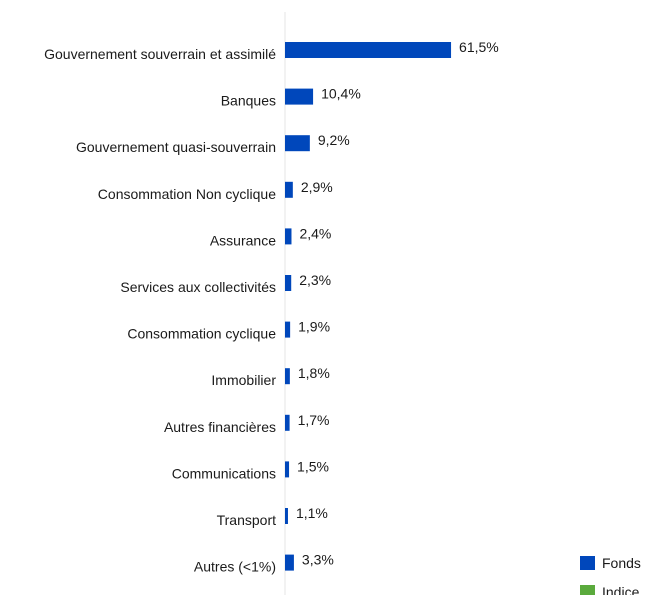 The image size is (649, 600). What do you see at coordinates (318, 560) in the screenshot?
I see `value-label-12: 3,3%` at bounding box center [318, 560].